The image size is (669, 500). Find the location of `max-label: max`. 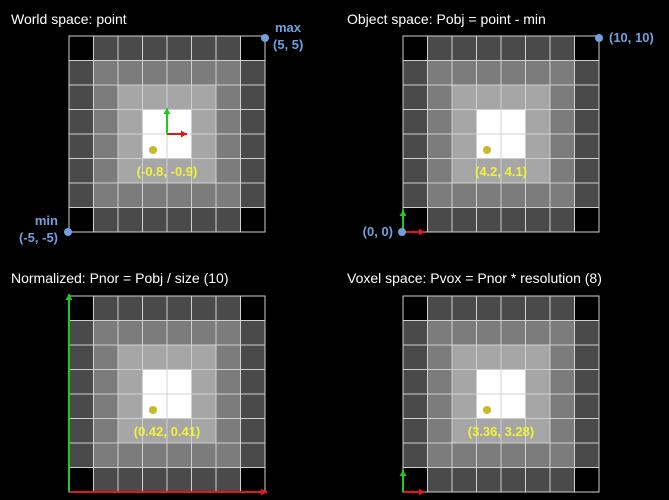

max-label: max is located at coordinates (288, 27).